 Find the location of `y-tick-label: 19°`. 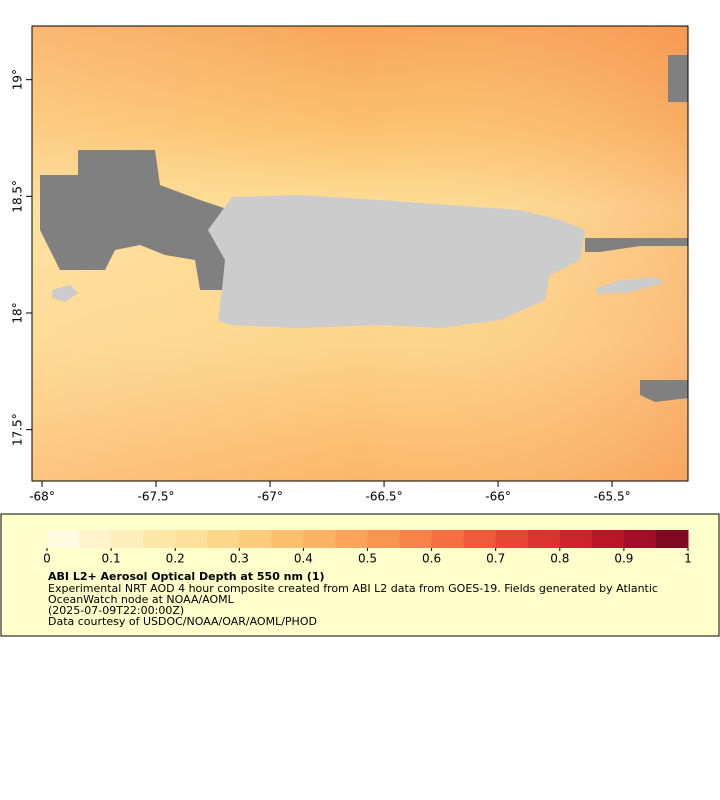

y-tick-label: 19° is located at coordinates (18, 79).